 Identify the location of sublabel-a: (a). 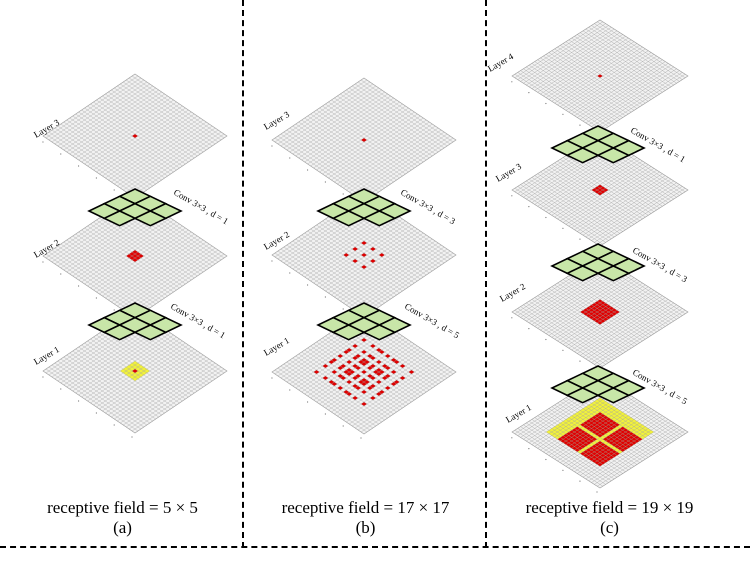
(122, 527).